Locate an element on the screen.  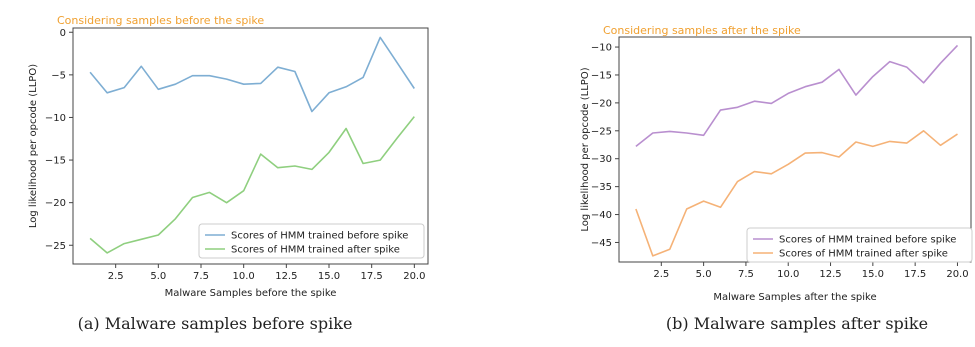
chart-0-y-tick-label: −25 is located at coordinates (55, 246).